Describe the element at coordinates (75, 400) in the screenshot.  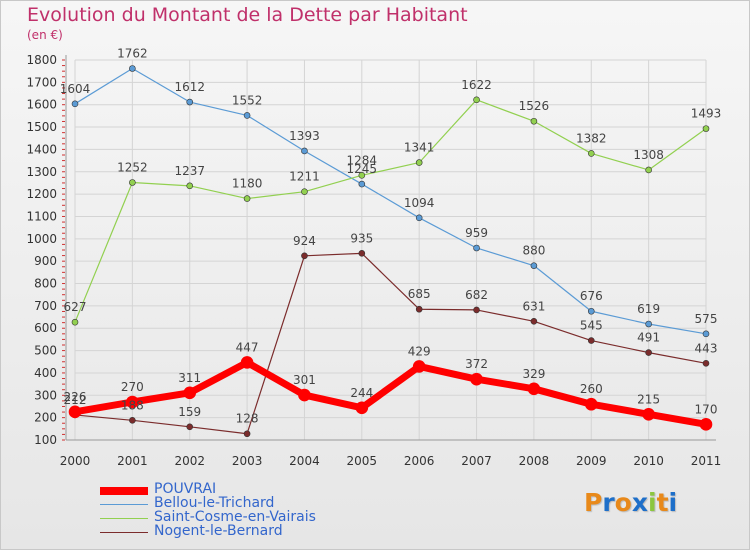
I see `data-label-3: 212` at that location.